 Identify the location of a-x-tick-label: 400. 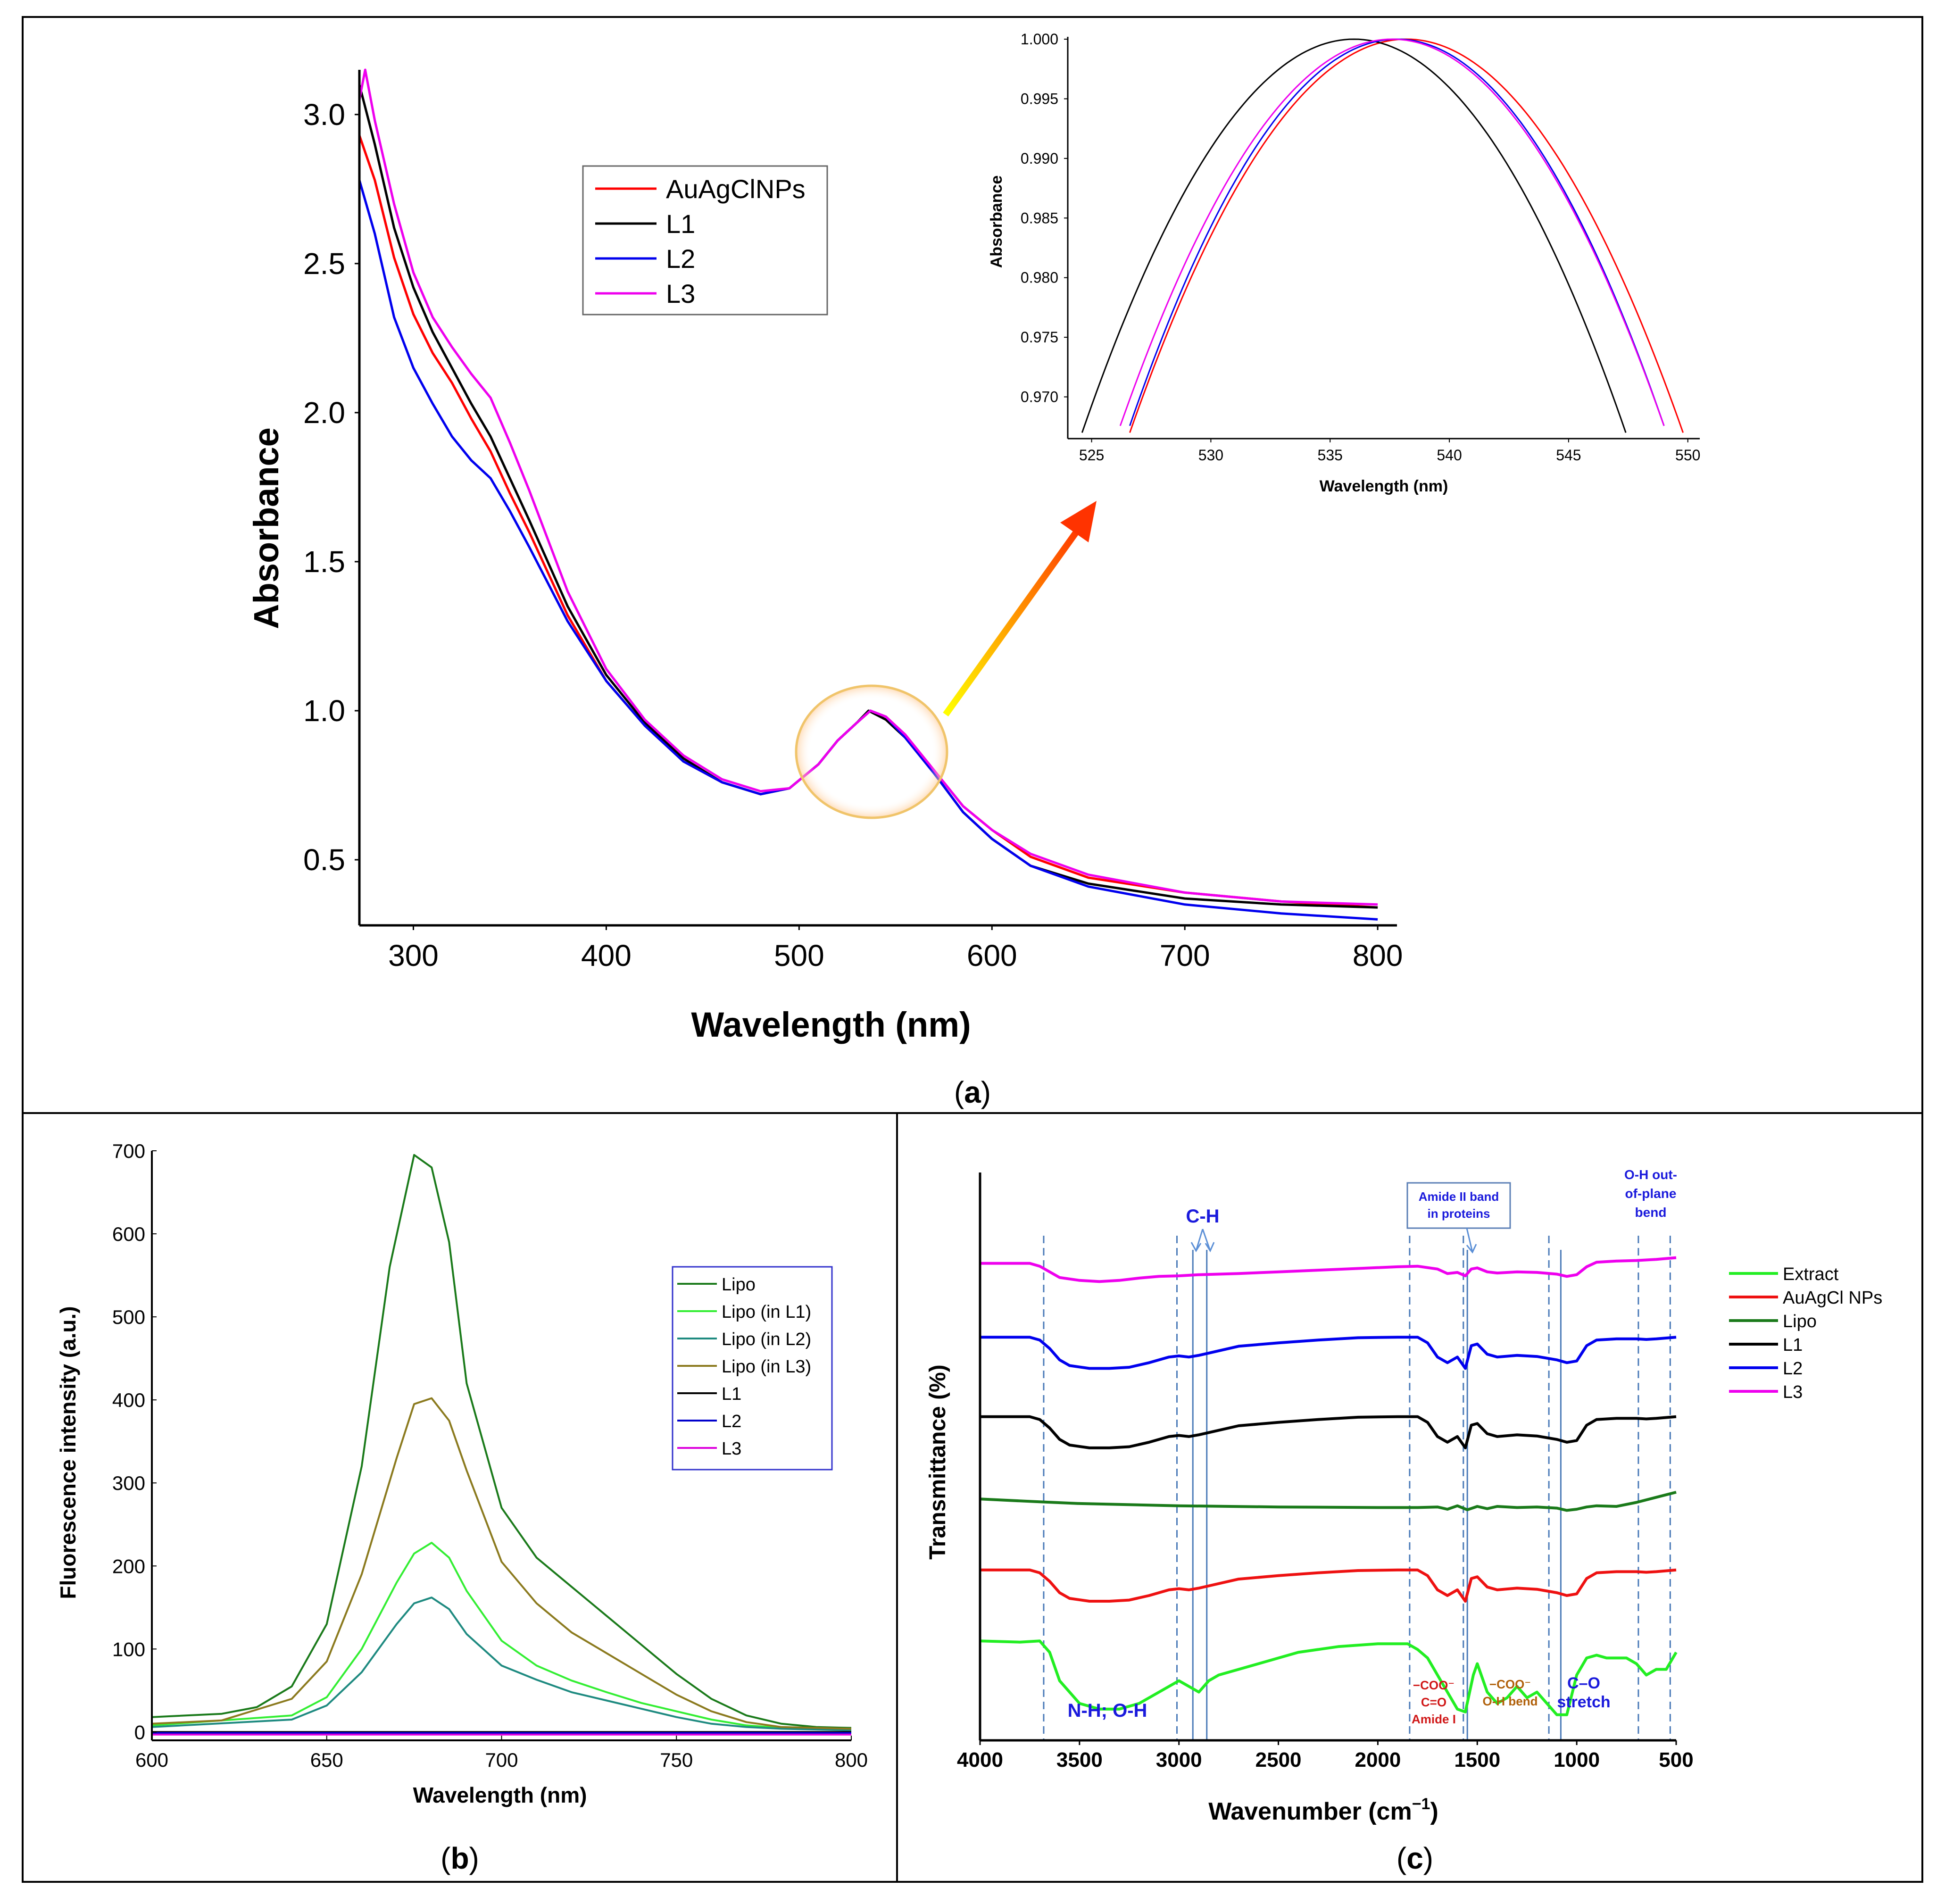
(606, 956).